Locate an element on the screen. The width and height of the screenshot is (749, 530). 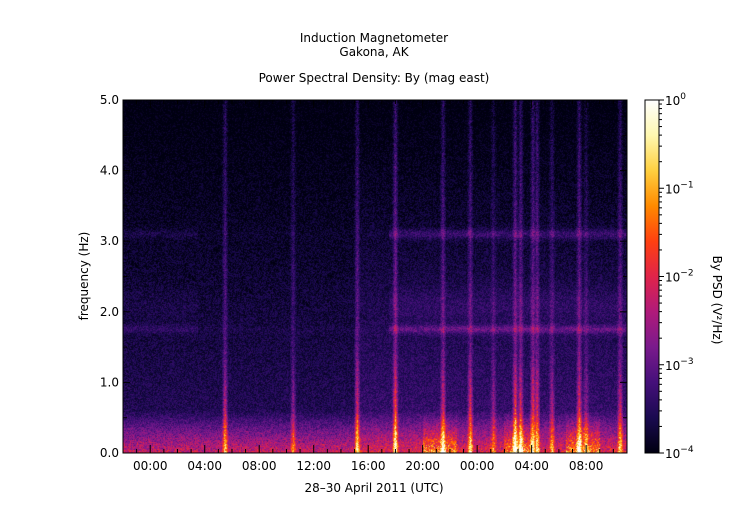
colorbar-axis: 10⁰ 10⁻¹ 10⁻² 10⁻³ 10⁻⁴ is located at coordinates (676, 276).